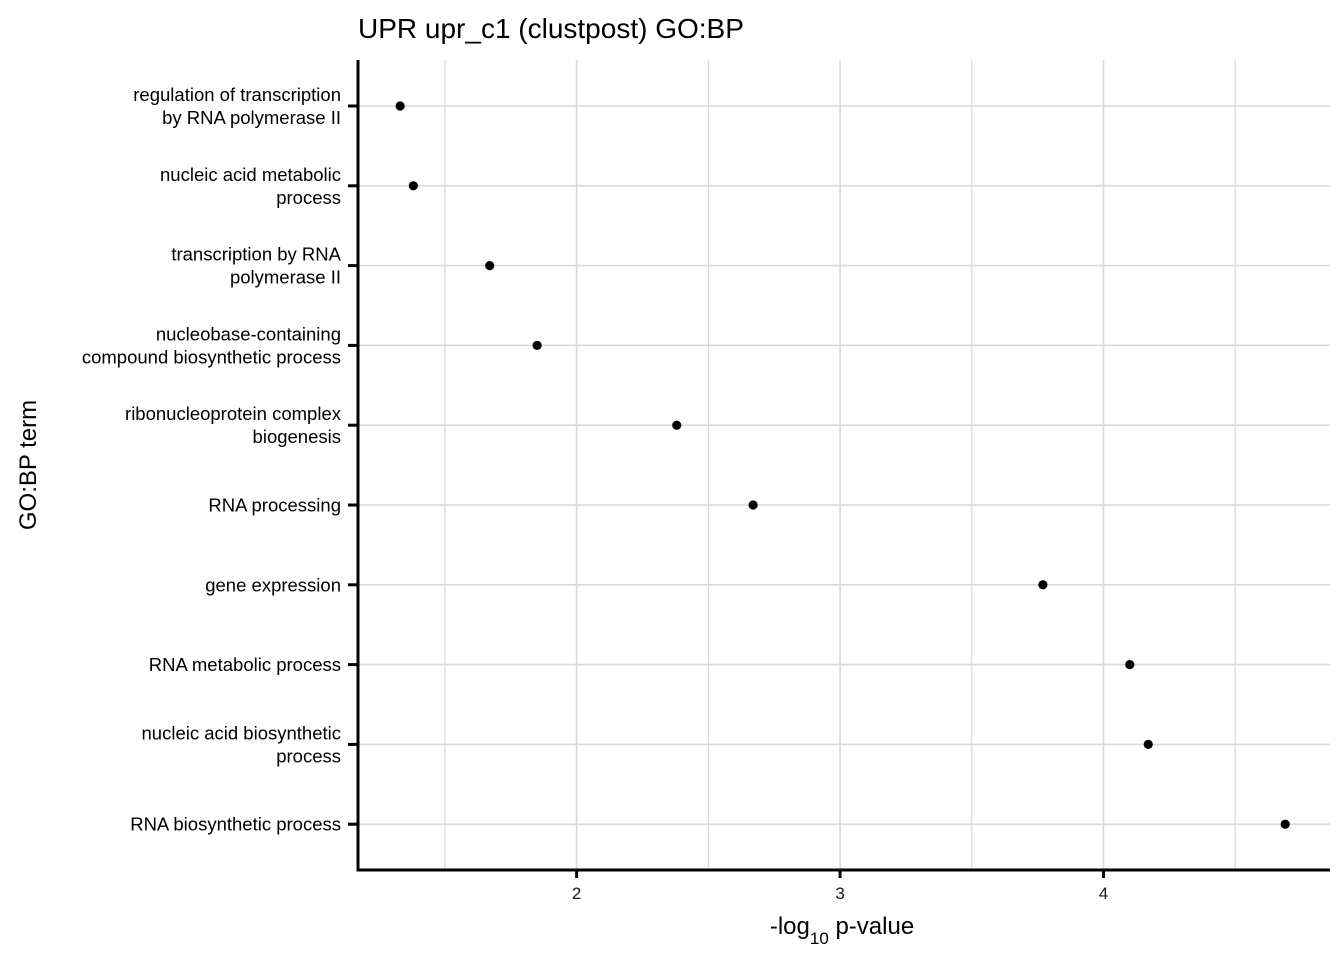 The height and width of the screenshot is (960, 1344). Describe the element at coordinates (242, 732) in the screenshot. I see `y-tick-label: nucleic acid biosynthetic` at that location.